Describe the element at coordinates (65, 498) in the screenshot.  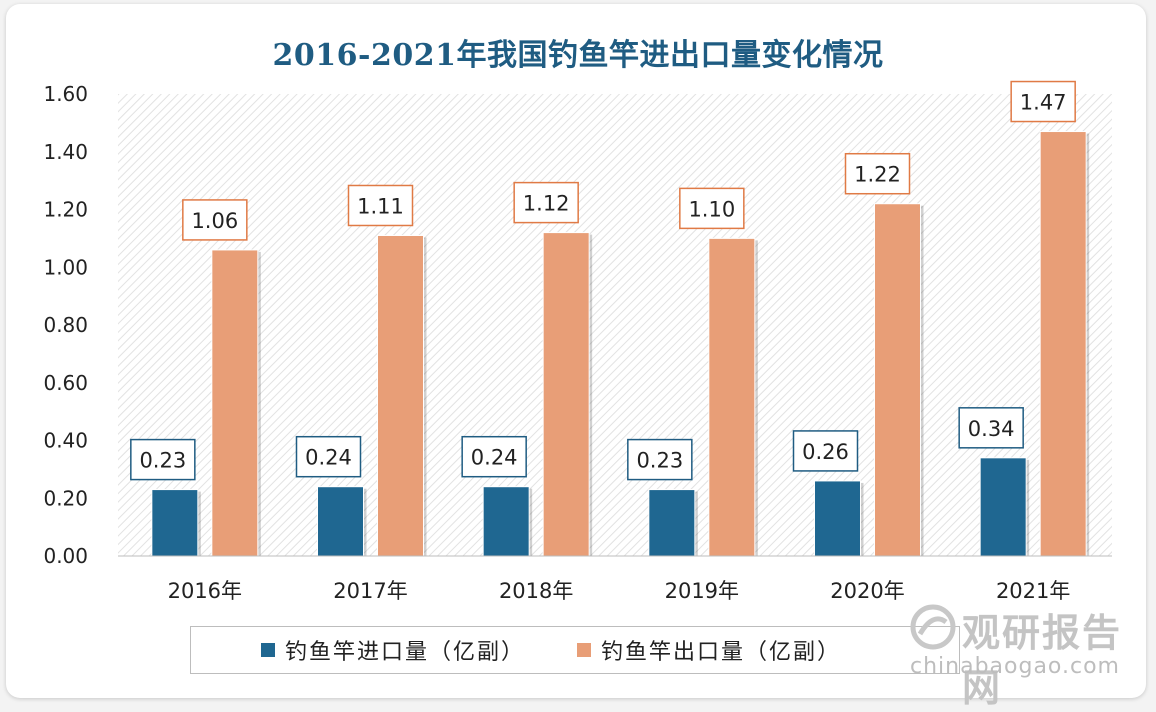
I see `y-tick-label: 0.20` at that location.